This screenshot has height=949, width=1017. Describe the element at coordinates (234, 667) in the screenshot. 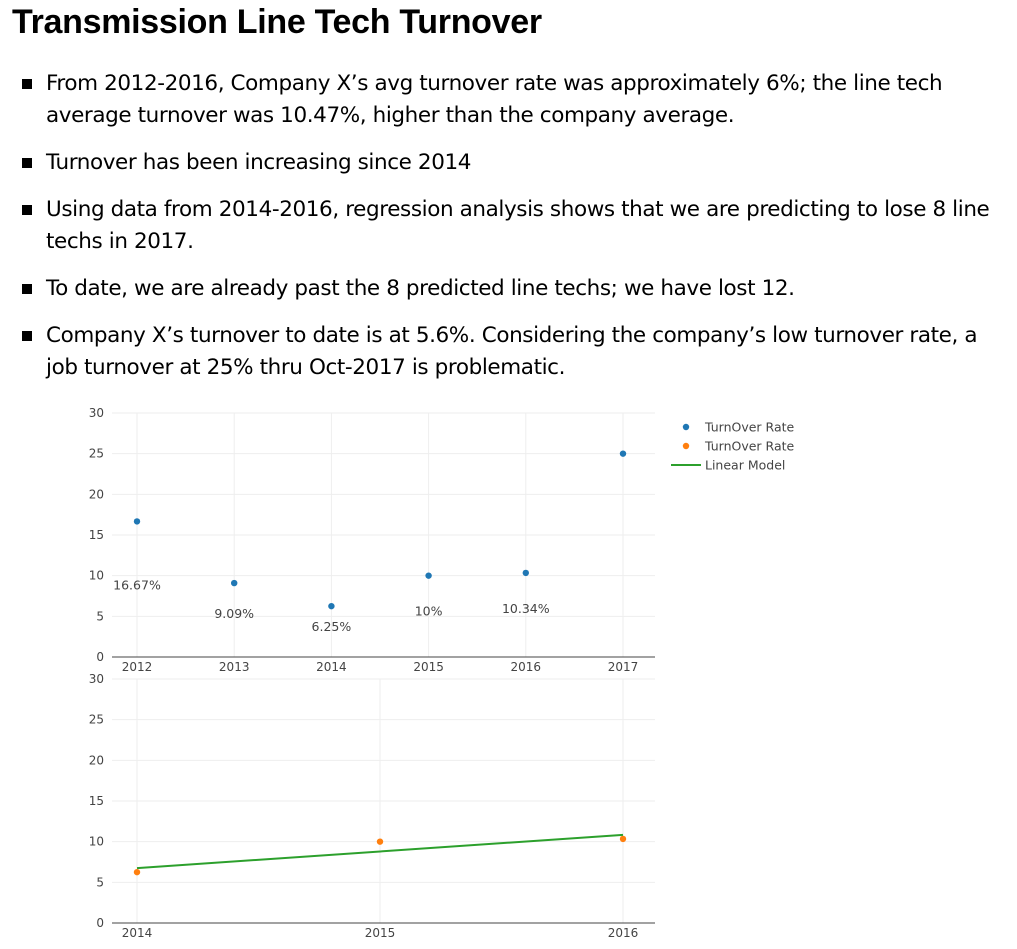

I see `x-tick-label: 2013` at that location.